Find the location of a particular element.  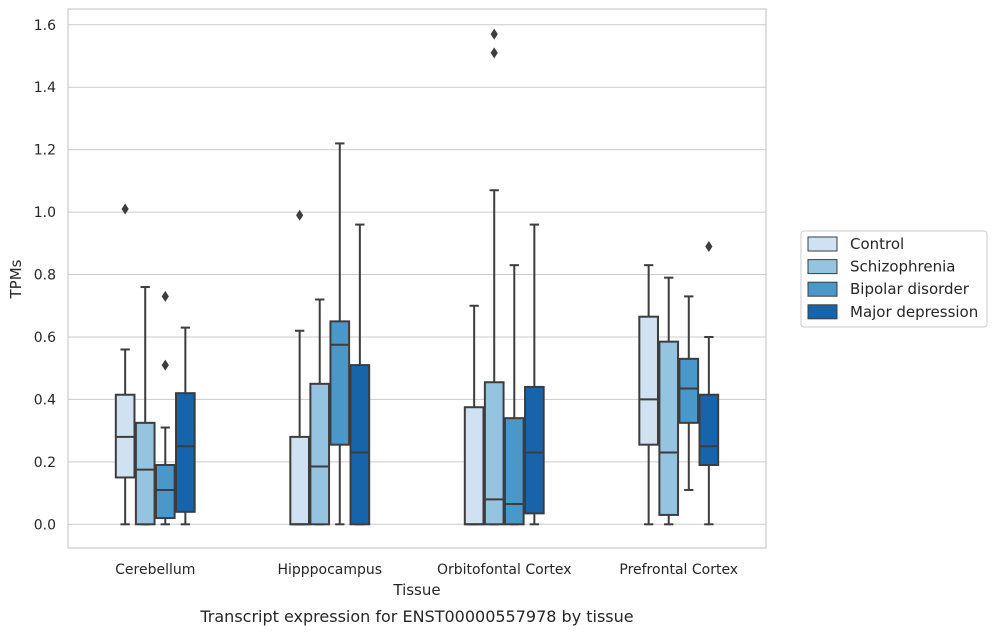

y-tick-label: 0.2 is located at coordinates (45, 463).